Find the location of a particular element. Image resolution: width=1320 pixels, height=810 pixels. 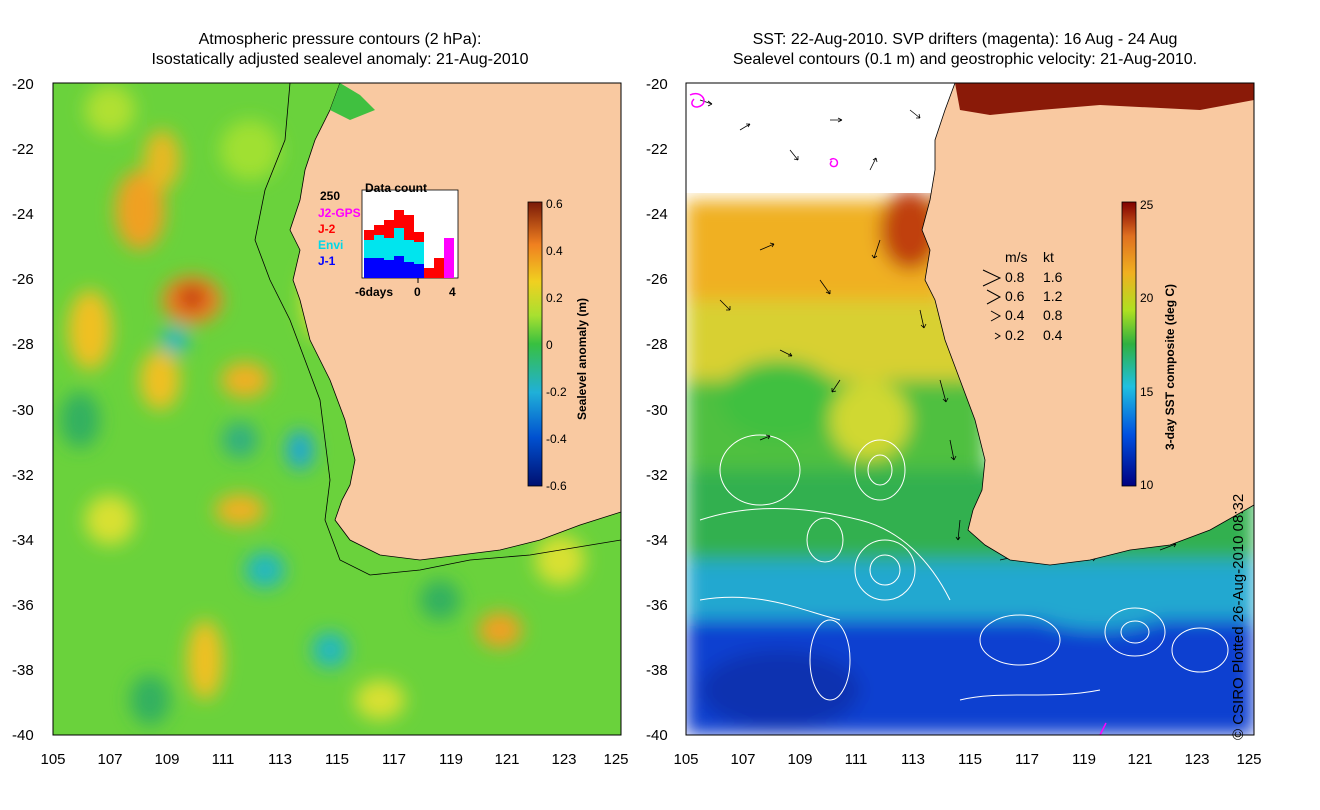

right-xtick: 121 is located at coordinates (1139, 759).